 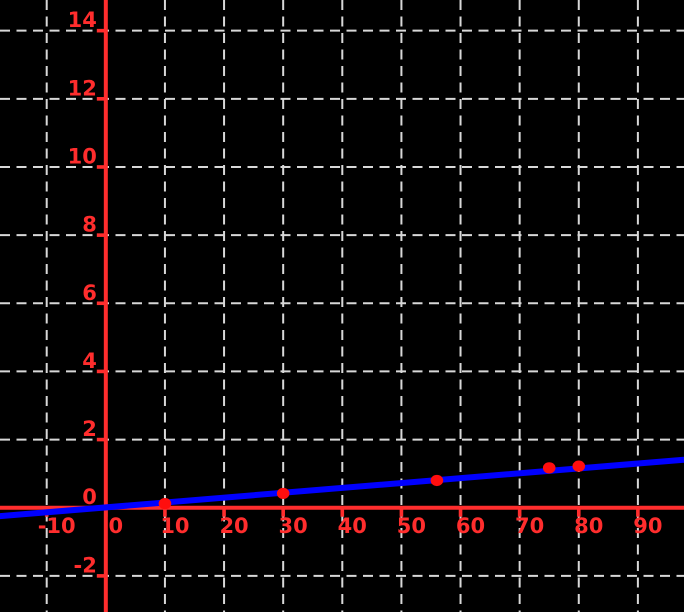 What do you see at coordinates (342, 488) in the screenshot?
I see `trend-line` at bounding box center [342, 488].